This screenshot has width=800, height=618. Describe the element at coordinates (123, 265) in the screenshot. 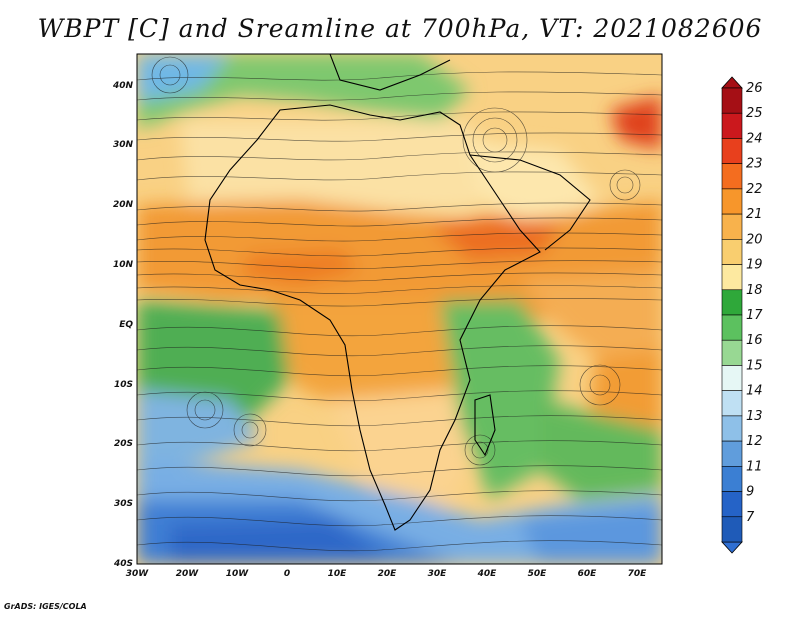

I see `lat-tick-label: 10N` at that location.